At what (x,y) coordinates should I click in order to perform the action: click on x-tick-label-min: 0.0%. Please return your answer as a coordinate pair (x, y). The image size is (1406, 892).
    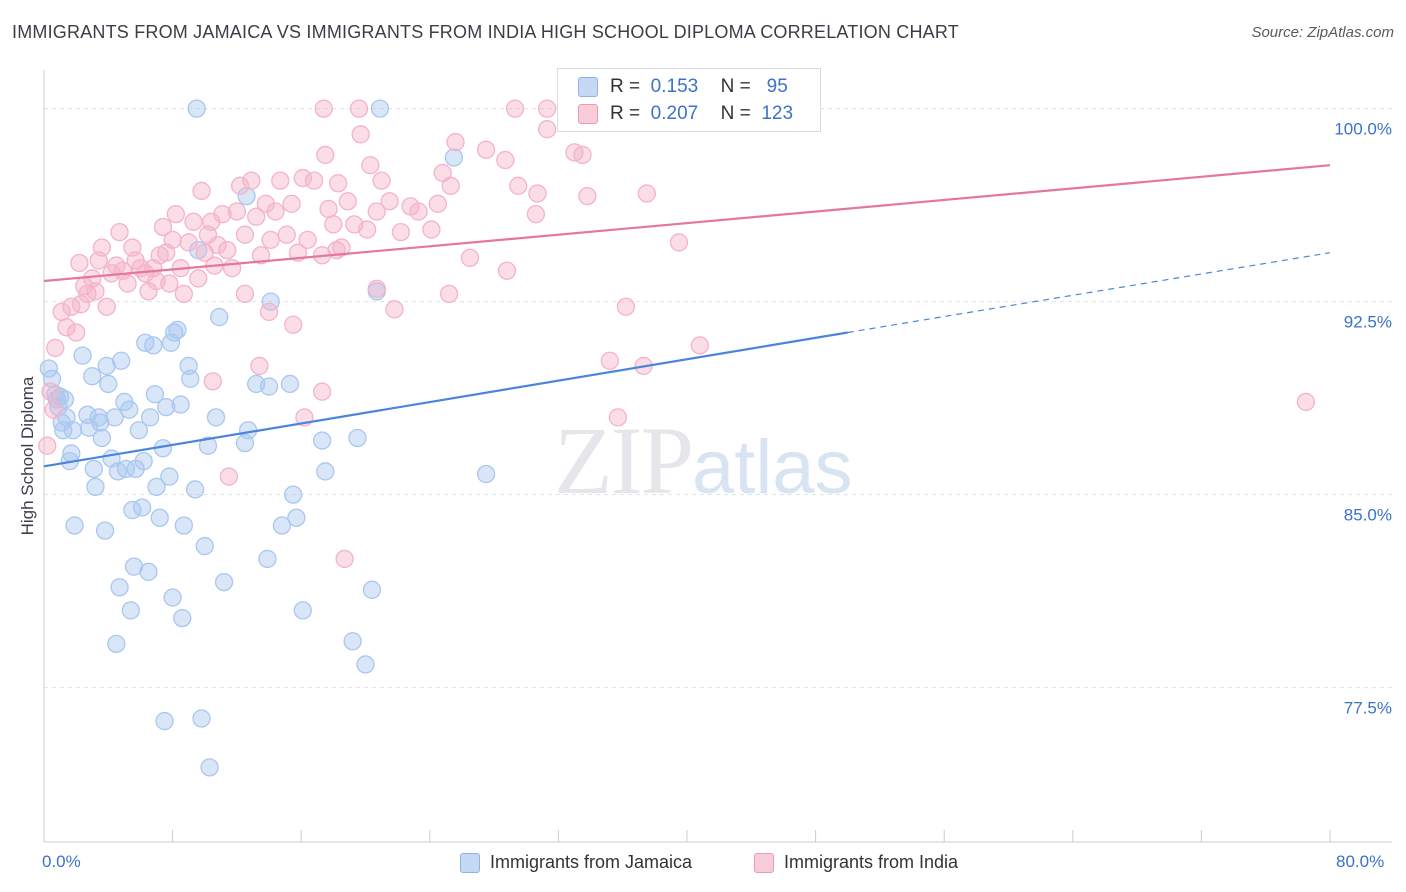
    Looking at the image, I should click on (61, 861).